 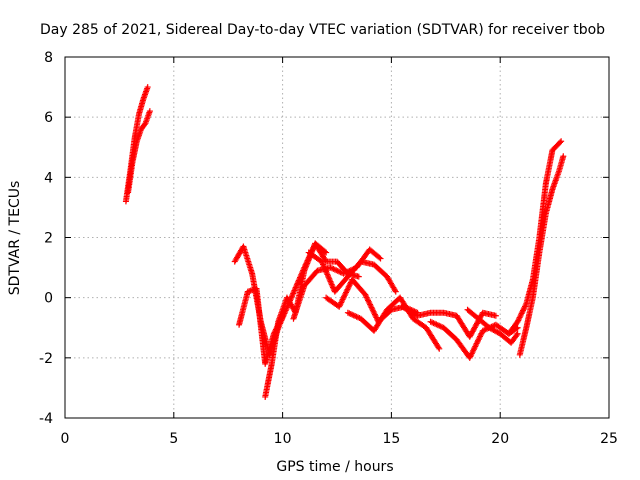 What do you see at coordinates (173, 439) in the screenshot?
I see `x-tick-label: 5` at bounding box center [173, 439].